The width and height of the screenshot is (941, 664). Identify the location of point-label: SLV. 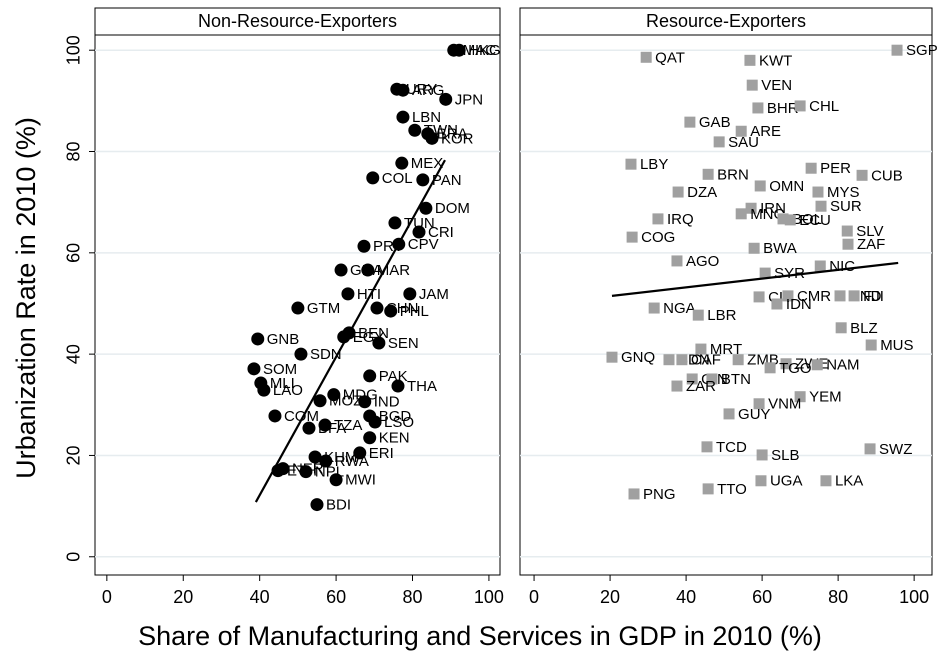
(869, 231).